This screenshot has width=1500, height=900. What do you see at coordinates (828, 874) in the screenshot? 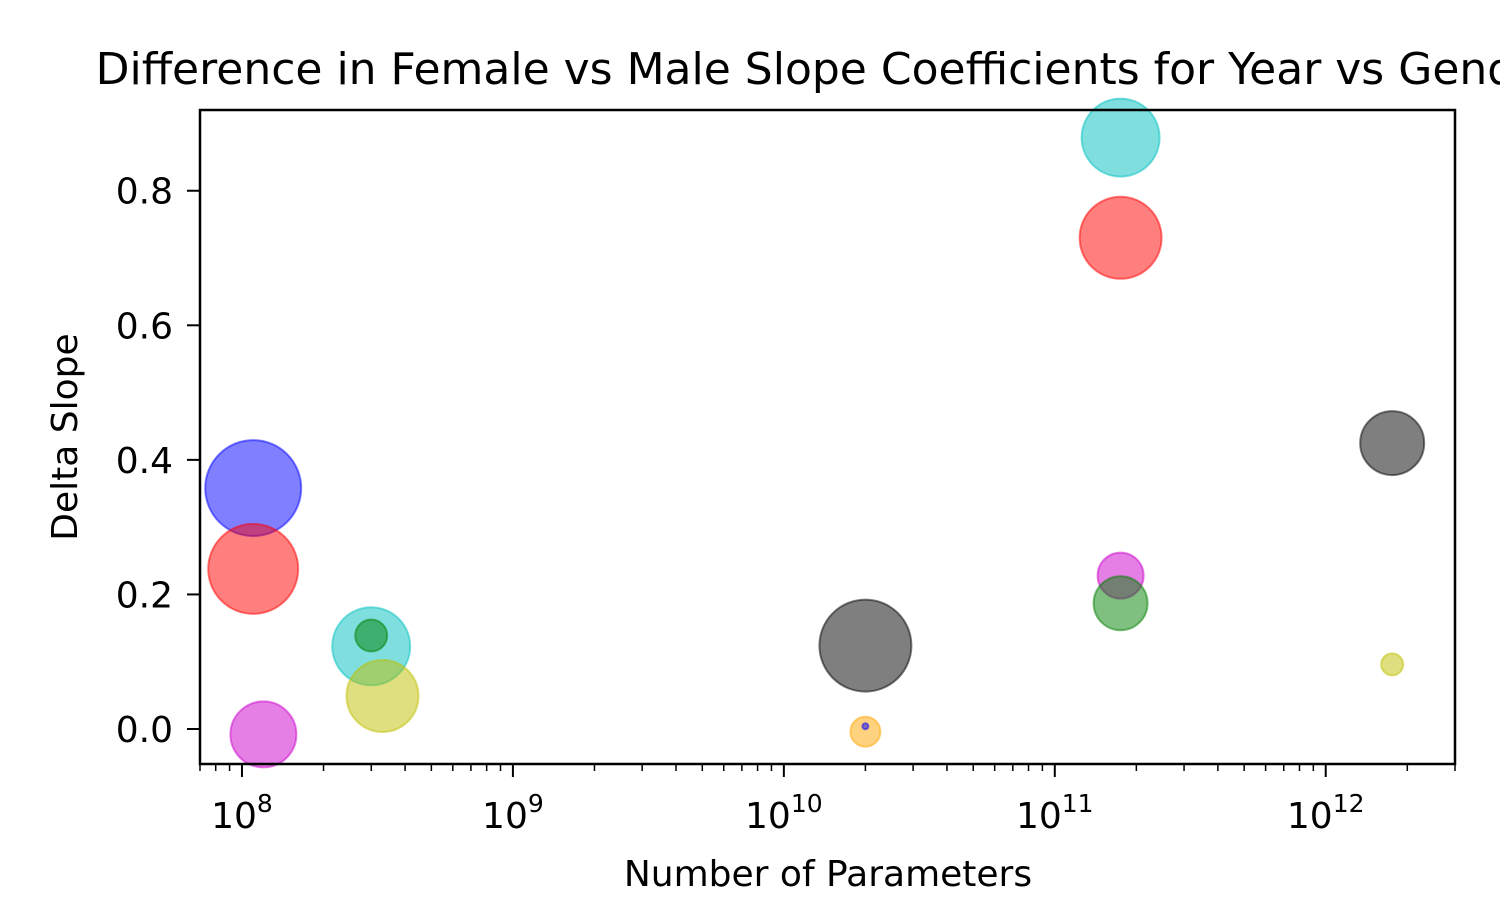
I see `x-axis-label: Number of Parameters` at bounding box center [828, 874].